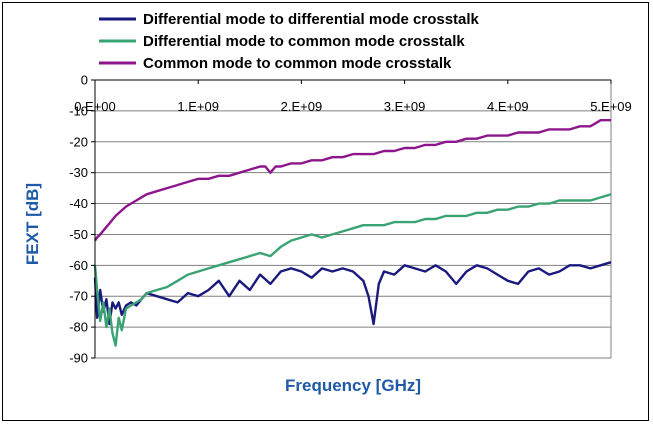 The image size is (653, 425). What do you see at coordinates (611, 106) in the screenshot?
I see `x-tick-label: 5.E+09` at bounding box center [611, 106].